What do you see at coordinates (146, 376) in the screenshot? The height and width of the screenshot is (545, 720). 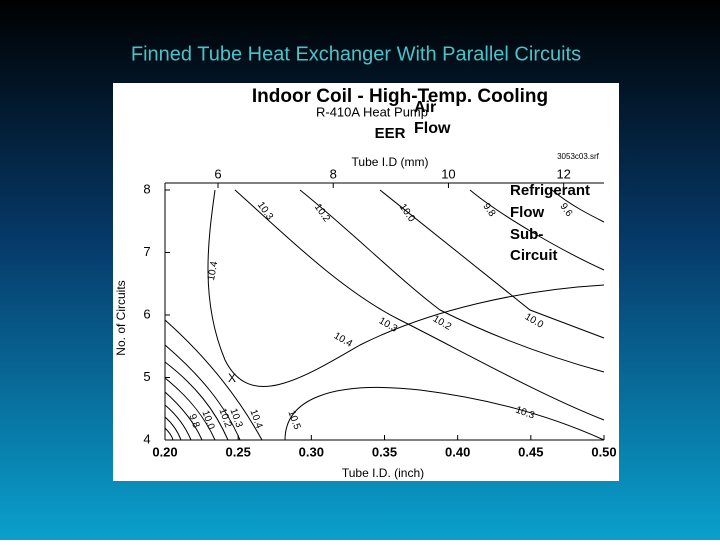 I see `y-tick-label: 5` at bounding box center [146, 376].